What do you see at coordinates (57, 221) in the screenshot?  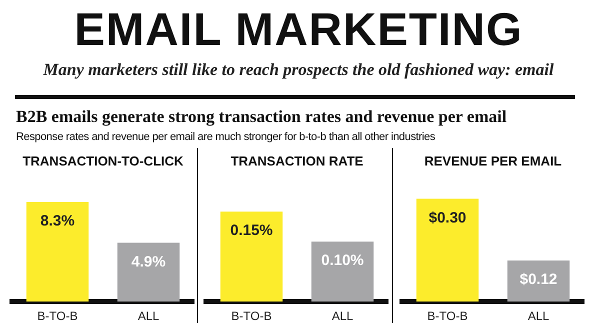 I see `data-label: 8.3%` at bounding box center [57, 221].